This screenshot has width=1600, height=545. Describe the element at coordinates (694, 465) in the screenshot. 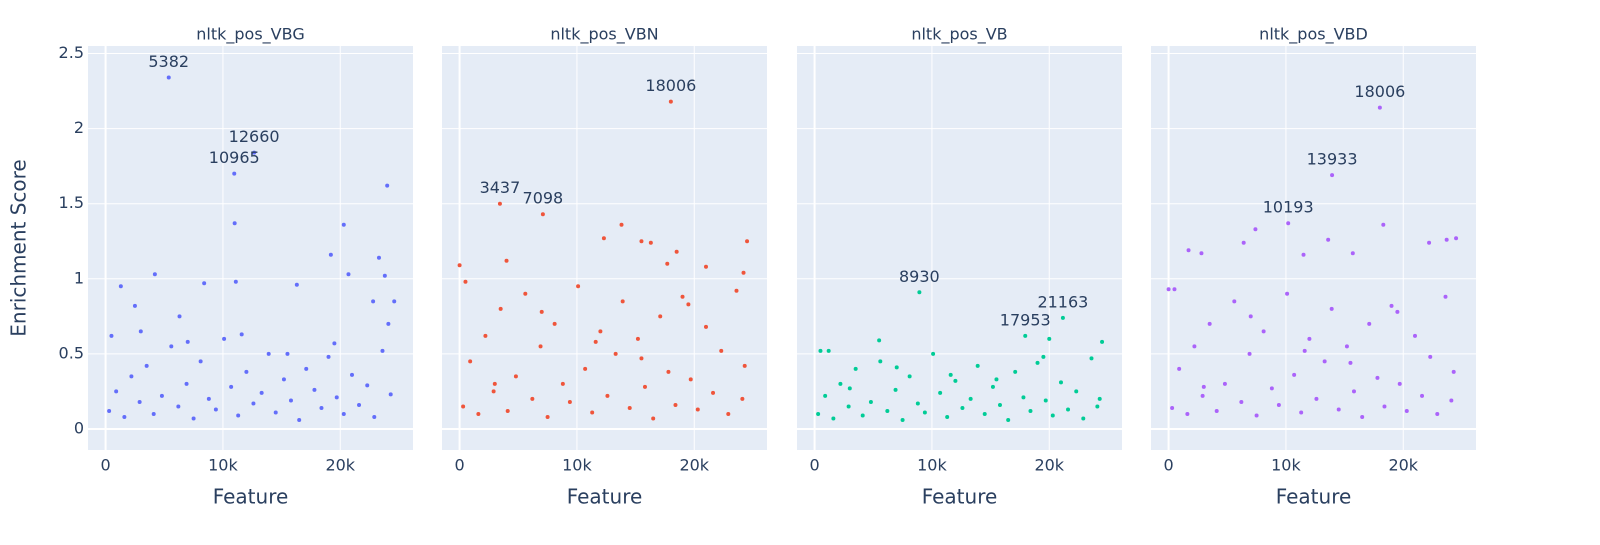

I see `x-tick-label: 20k` at that location.